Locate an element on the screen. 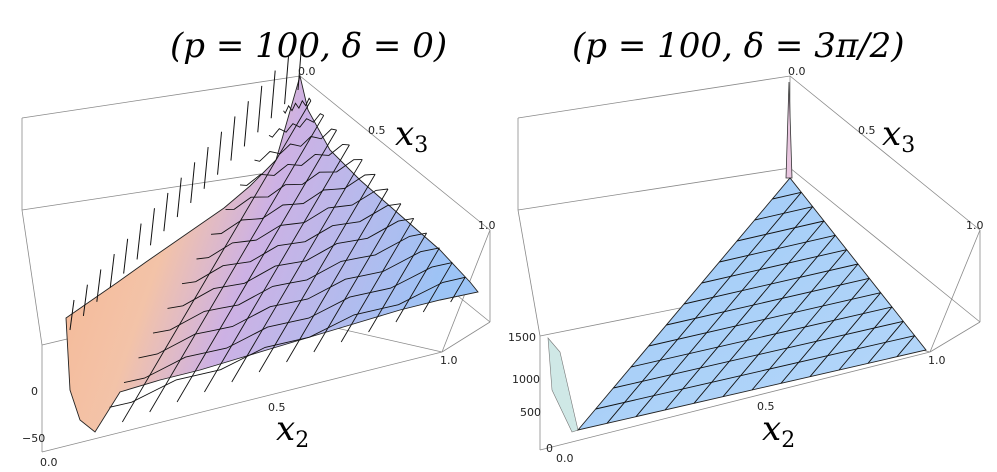 The height and width of the screenshot is (472, 997). panel-2-spike is located at coordinates (789, 130).